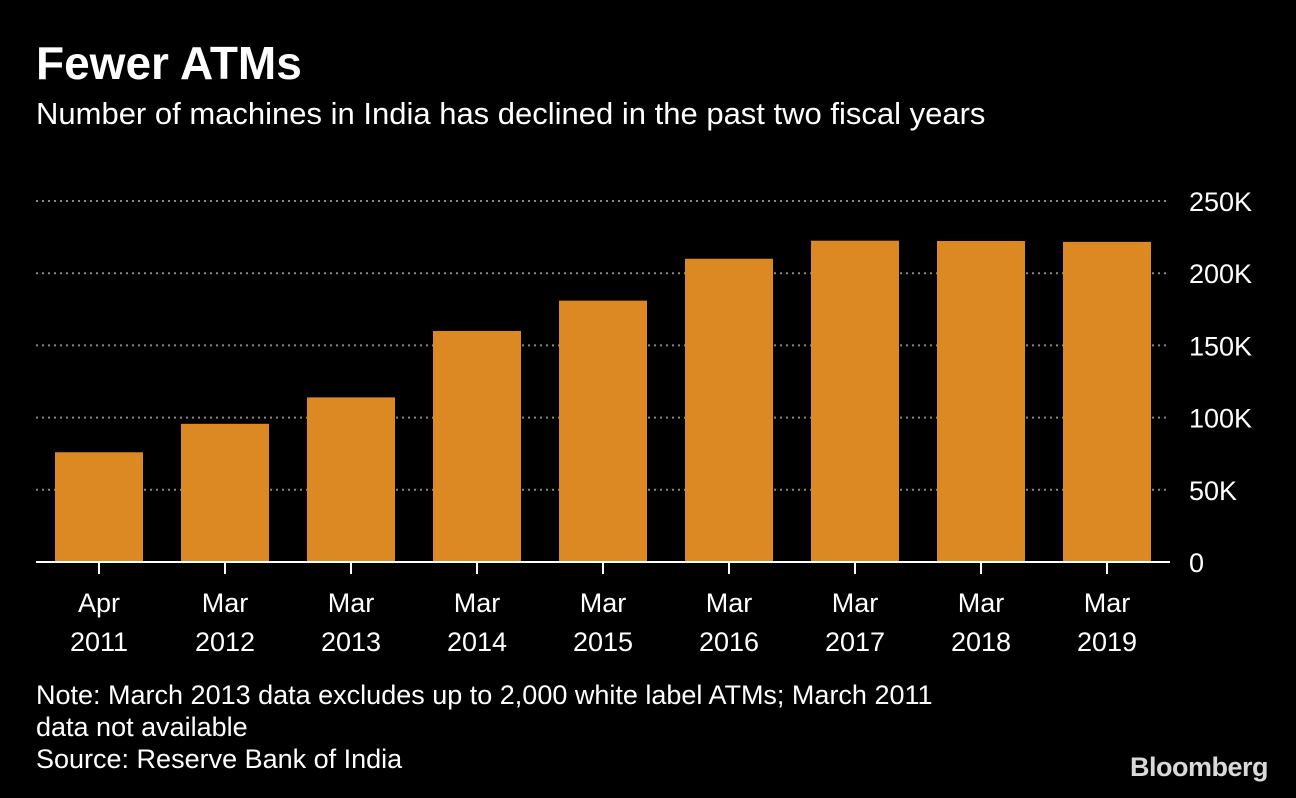 This screenshot has height=798, width=1296. What do you see at coordinates (1220, 346) in the screenshot?
I see `y-tick-label: 150K` at bounding box center [1220, 346].